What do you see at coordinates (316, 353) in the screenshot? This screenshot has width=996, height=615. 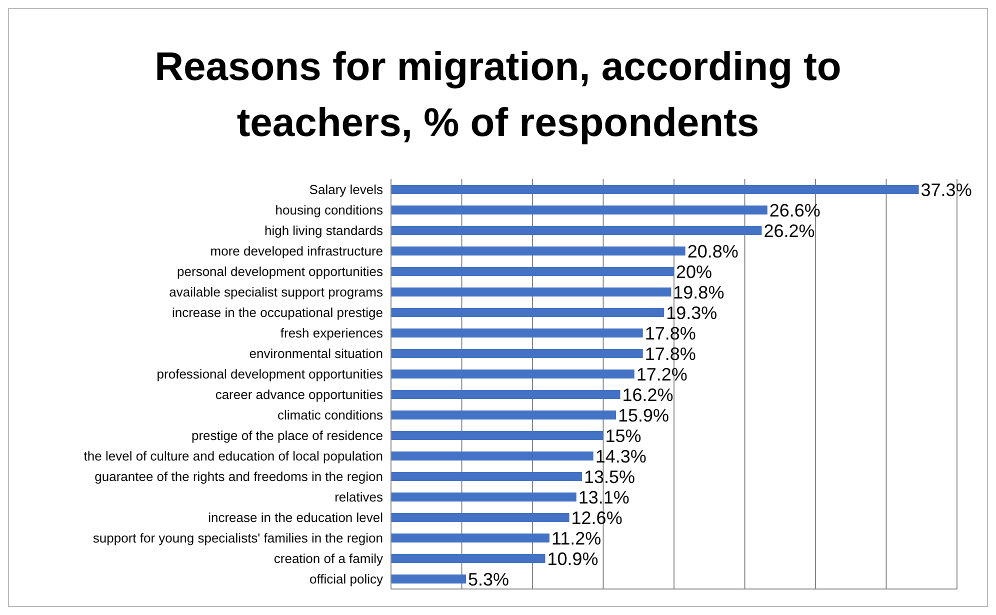 I see `y-tick-label: environmental situation` at bounding box center [316, 353].